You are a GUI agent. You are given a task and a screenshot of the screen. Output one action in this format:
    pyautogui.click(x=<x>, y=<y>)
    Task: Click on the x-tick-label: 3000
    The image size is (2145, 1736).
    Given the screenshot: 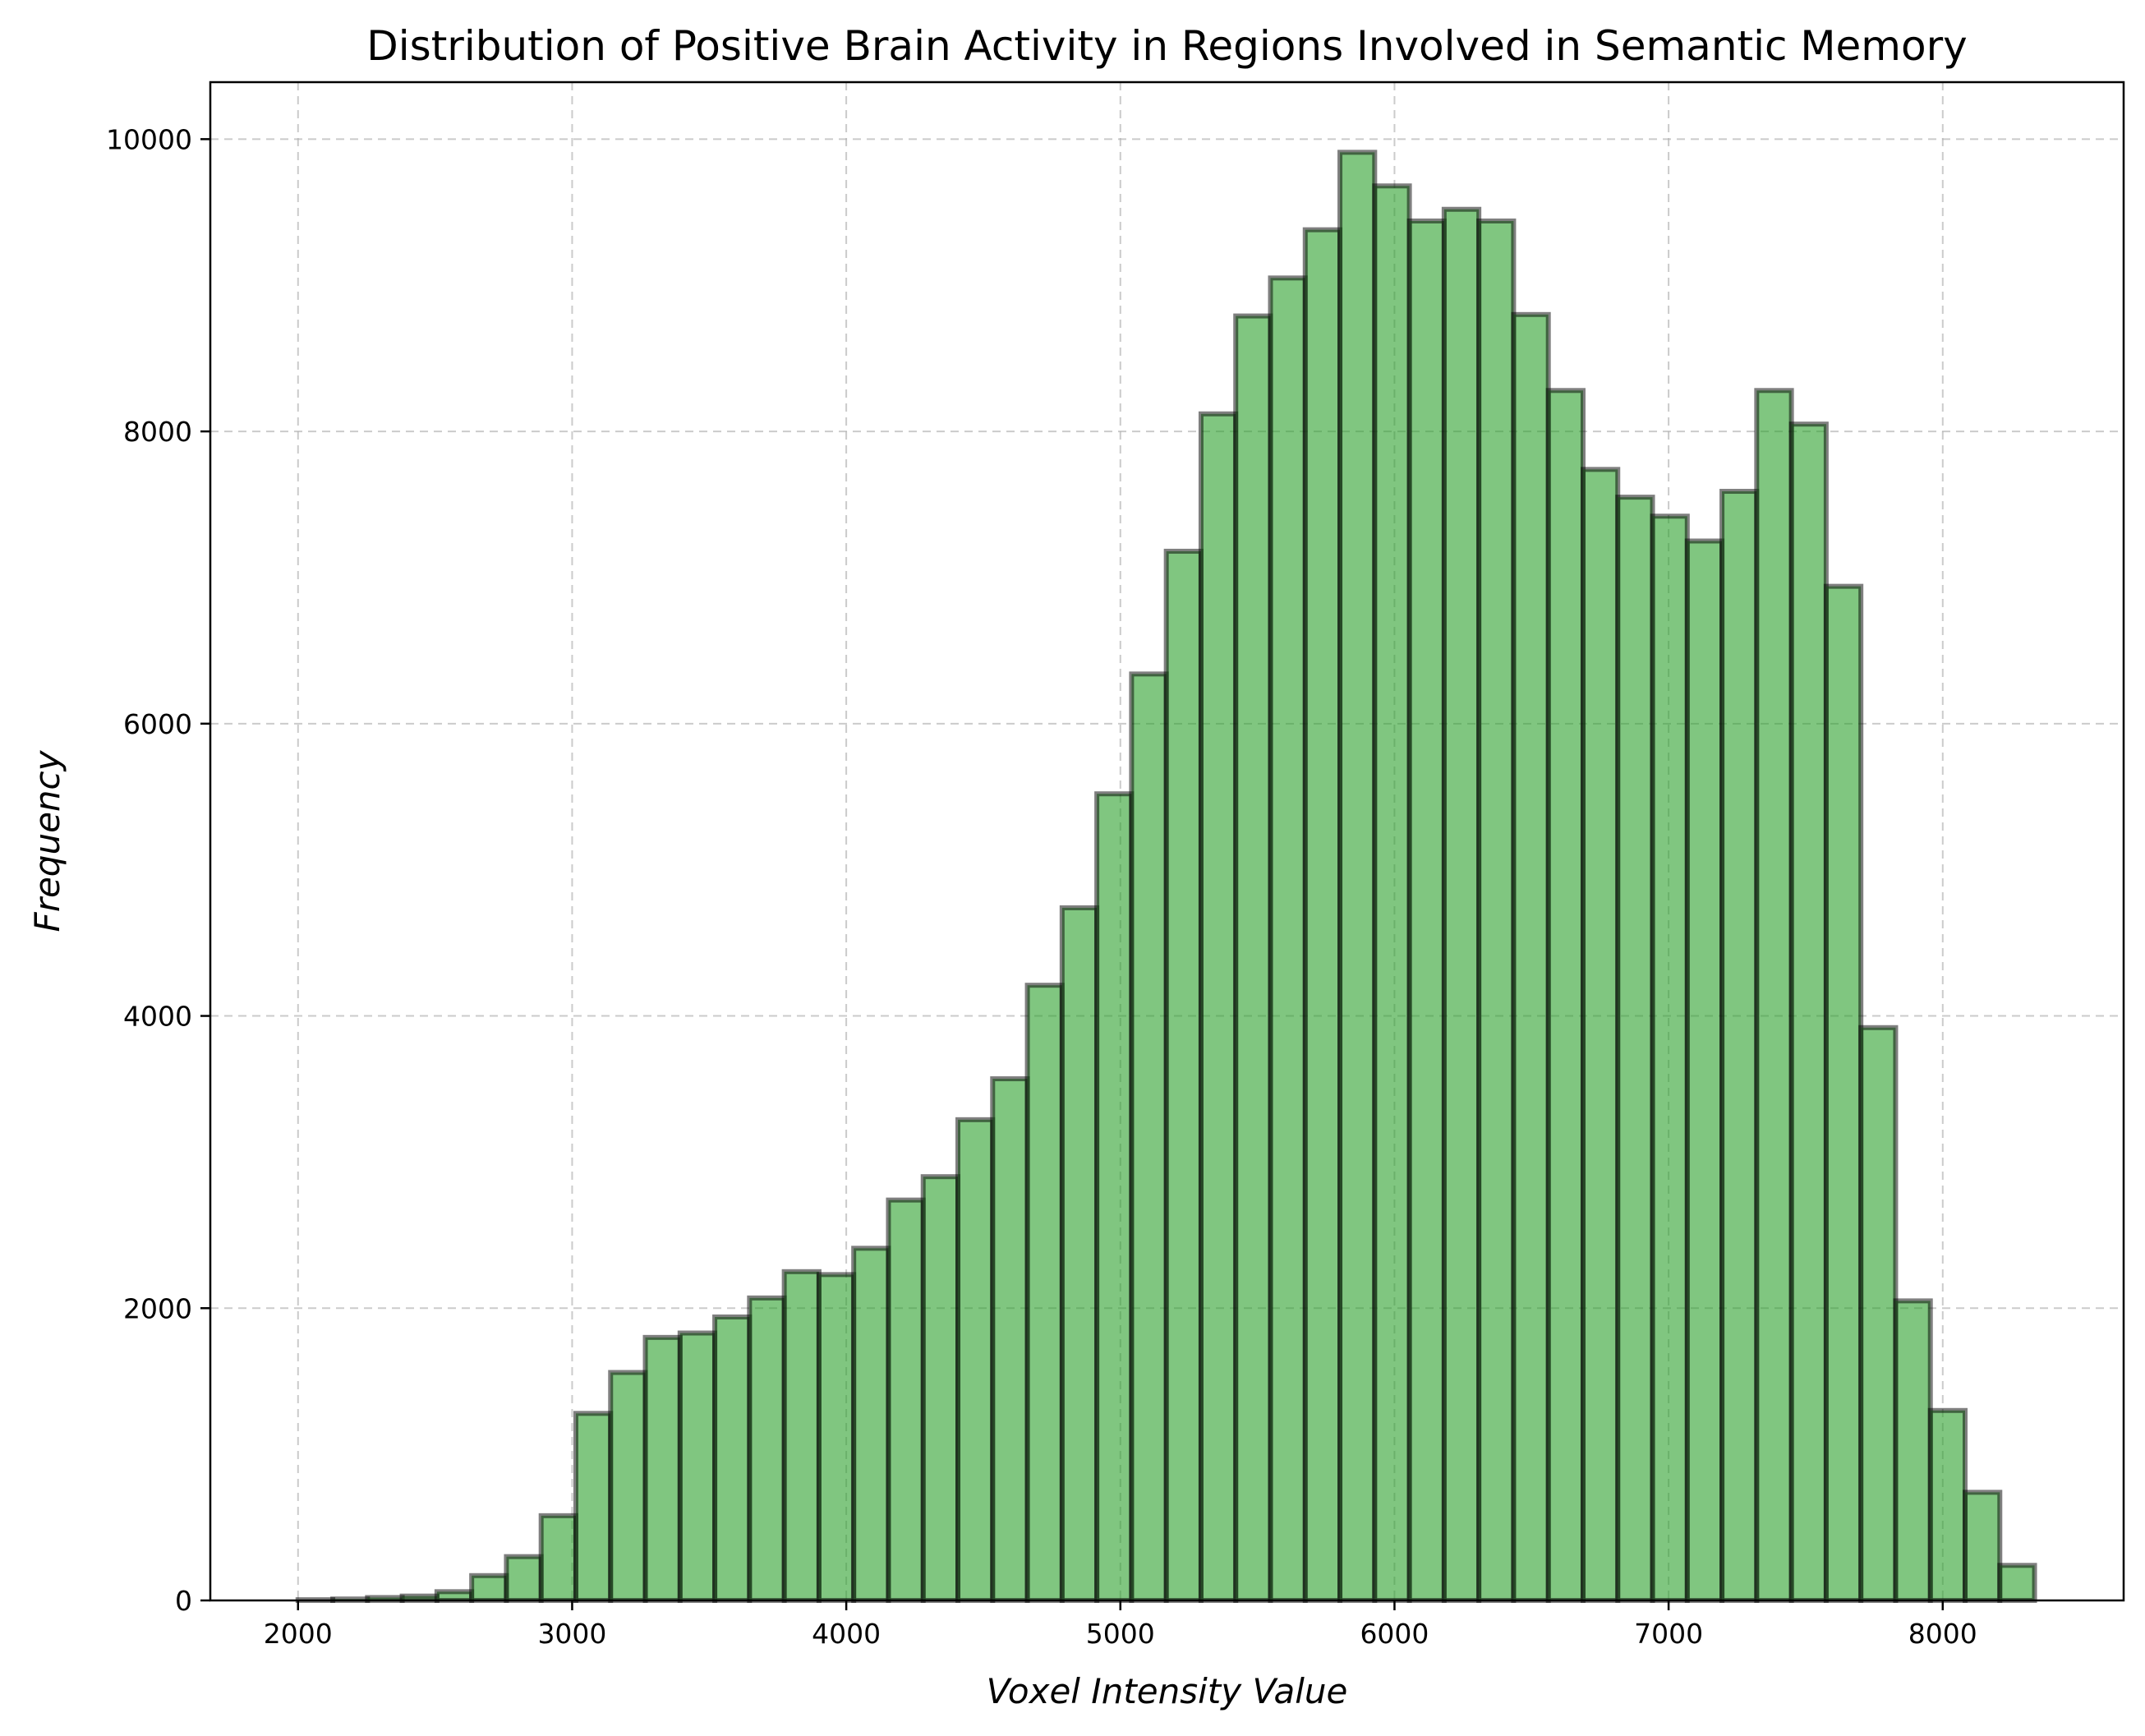 What is the action you would take?
    pyautogui.click(x=571, y=1634)
    